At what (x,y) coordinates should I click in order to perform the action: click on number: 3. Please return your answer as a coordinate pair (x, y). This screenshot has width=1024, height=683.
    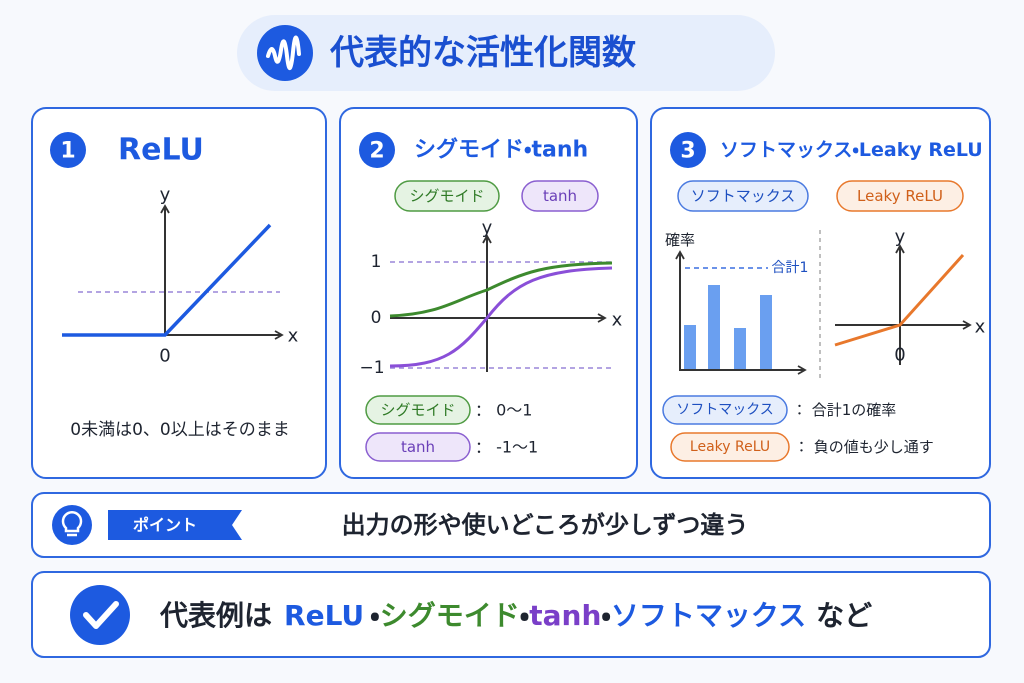
    Looking at the image, I should click on (687, 151).